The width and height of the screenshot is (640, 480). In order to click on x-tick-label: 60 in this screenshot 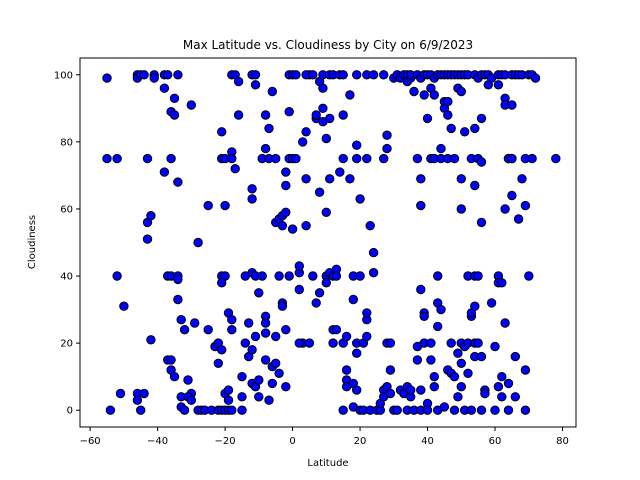, I will do `click(495, 441)`.